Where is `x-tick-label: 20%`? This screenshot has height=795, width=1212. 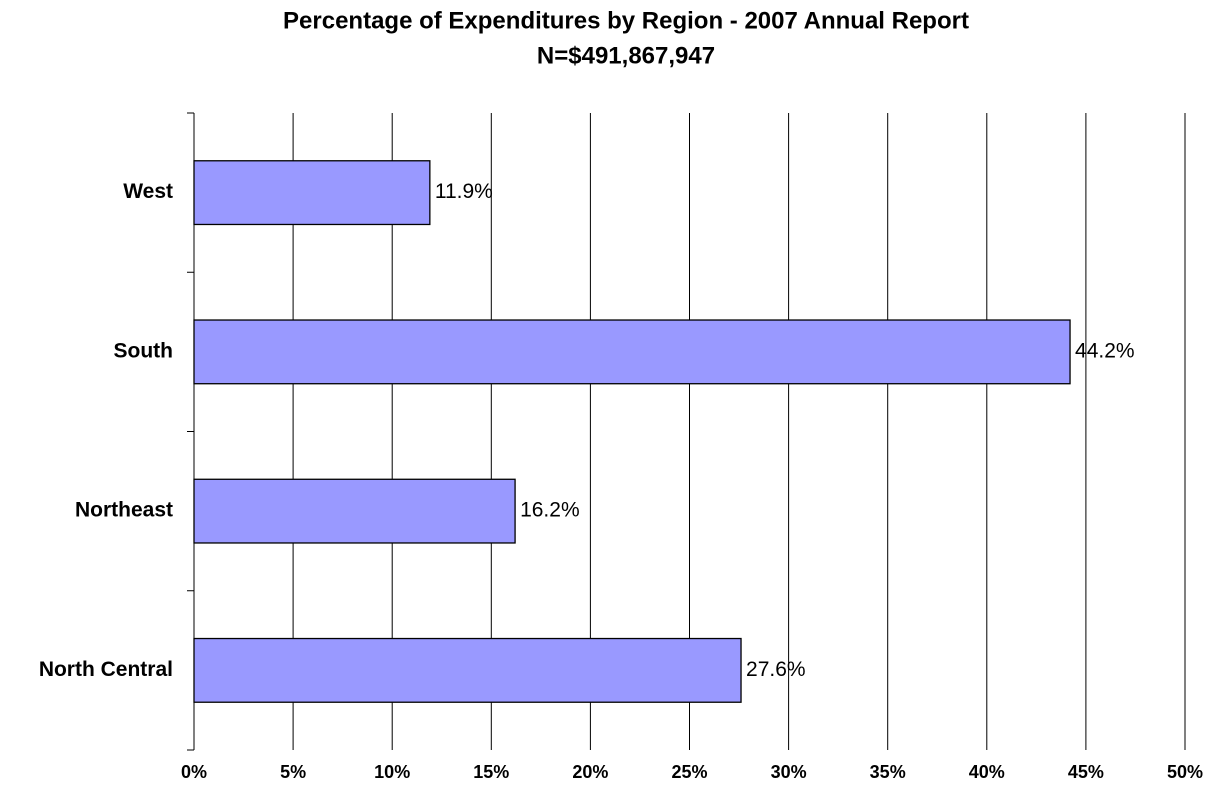 x-tick-label: 20% is located at coordinates (590, 772).